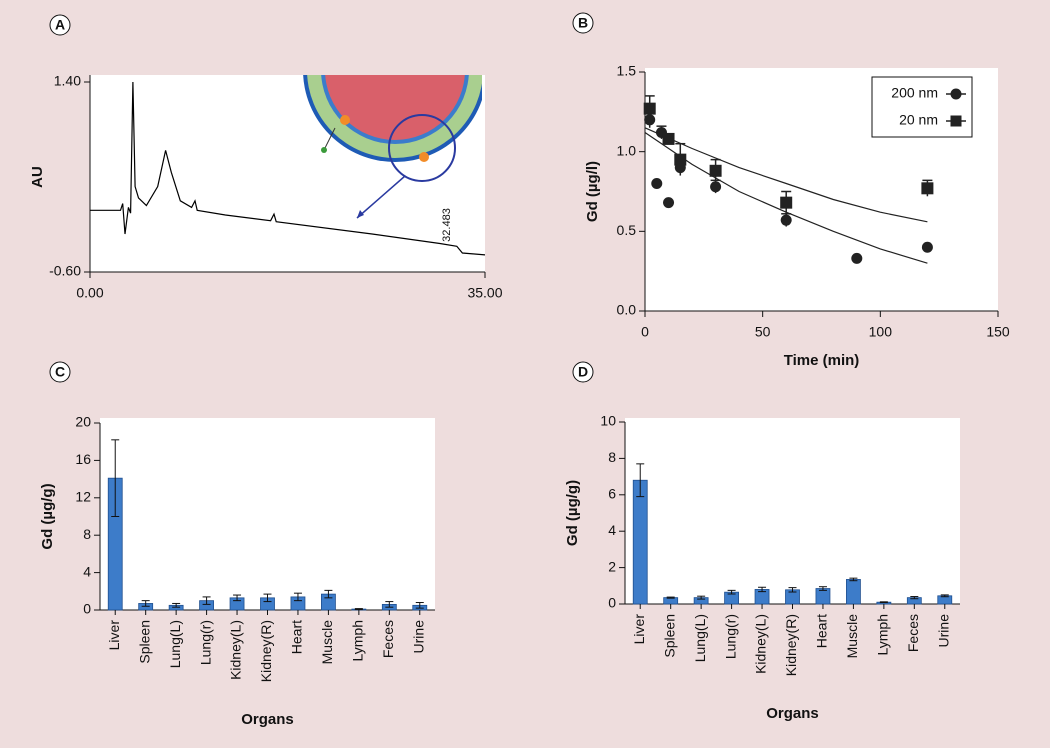  Describe the element at coordinates (627, 71) in the screenshot. I see `y-tick-label: 1.5` at that location.